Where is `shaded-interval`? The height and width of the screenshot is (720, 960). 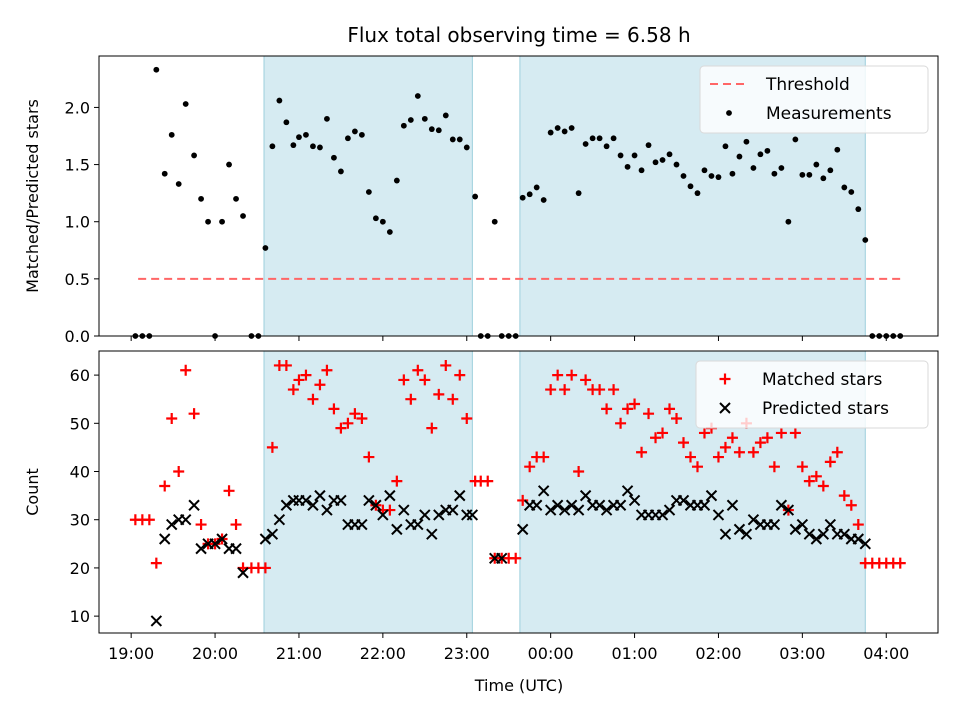 shaded-interval is located at coordinates (368, 196).